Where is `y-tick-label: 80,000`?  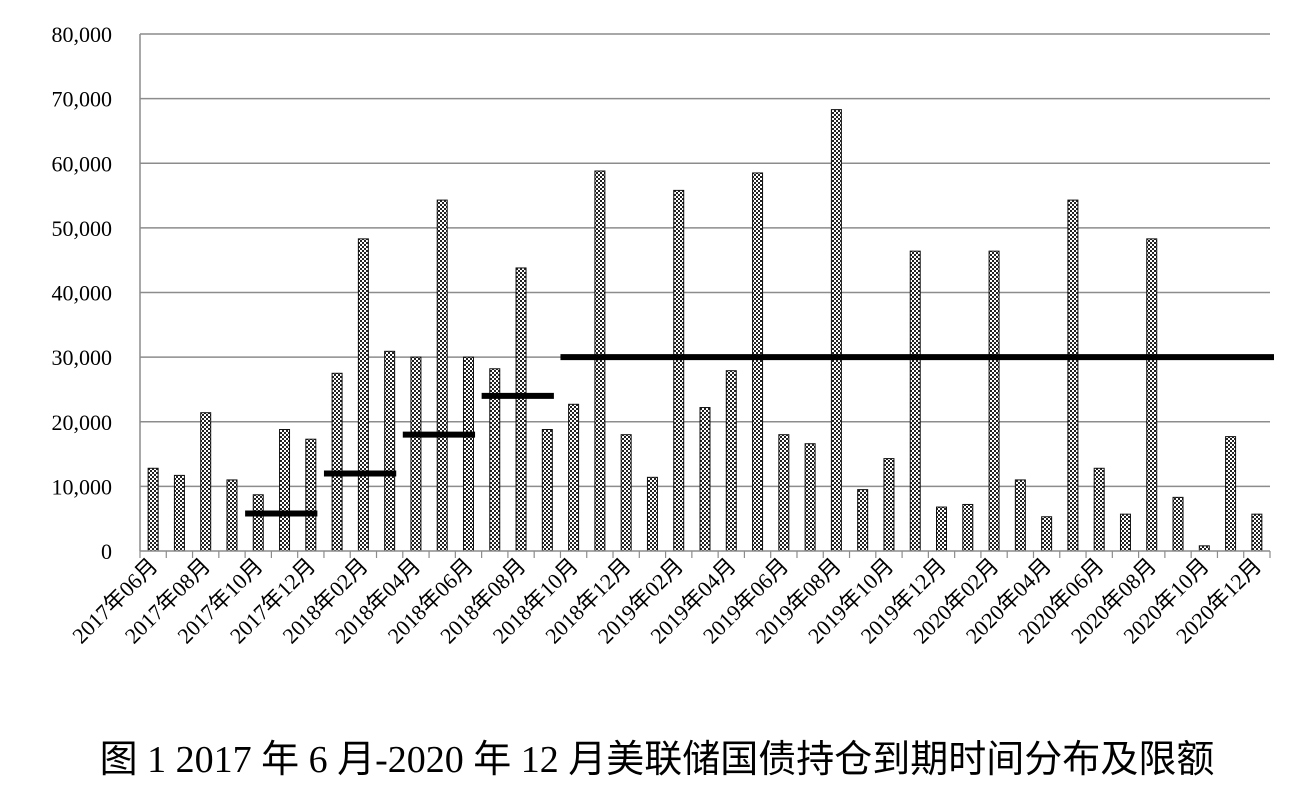 y-tick-label: 80,000 is located at coordinates (82, 34).